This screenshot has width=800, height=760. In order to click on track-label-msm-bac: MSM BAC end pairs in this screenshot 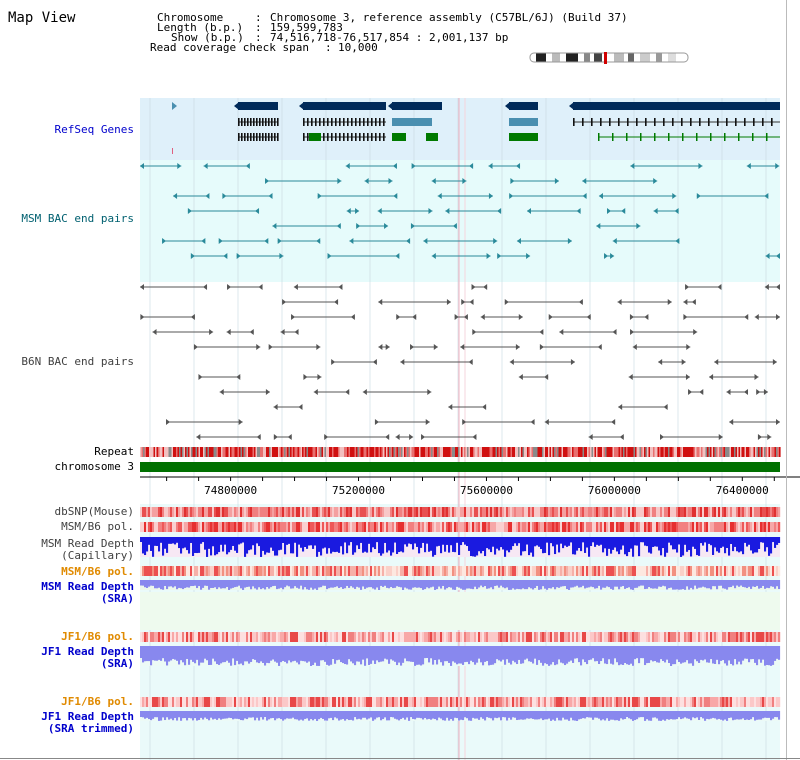, I will do `click(77, 218)`.